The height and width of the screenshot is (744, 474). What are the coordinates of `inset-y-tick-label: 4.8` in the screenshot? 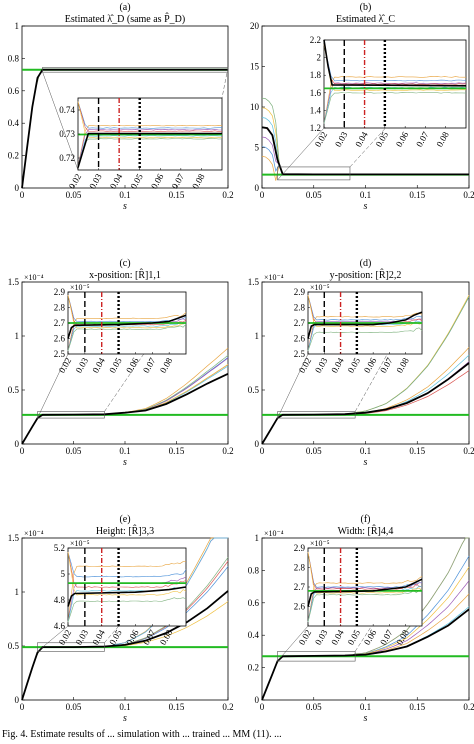 It's located at (60, 600).